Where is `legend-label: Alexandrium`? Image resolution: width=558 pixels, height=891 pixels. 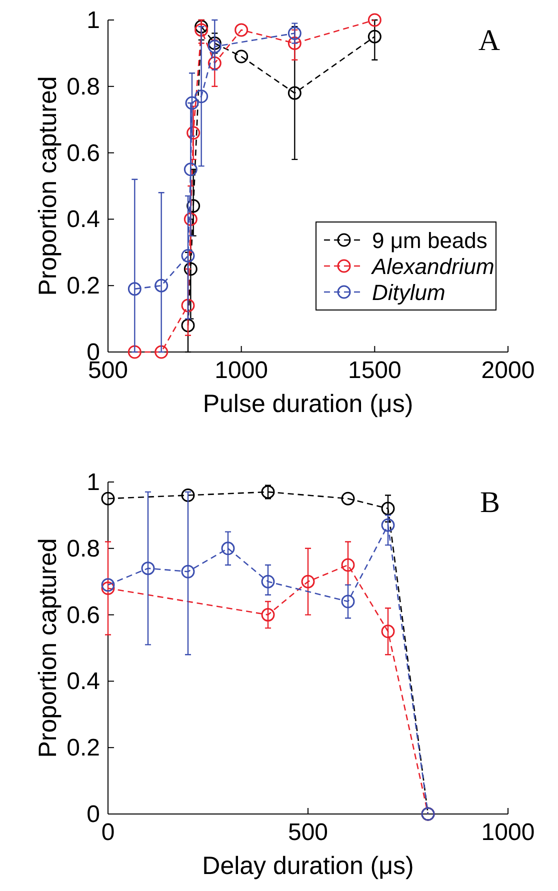 legend-label: Alexandrium is located at coordinates (432, 266).